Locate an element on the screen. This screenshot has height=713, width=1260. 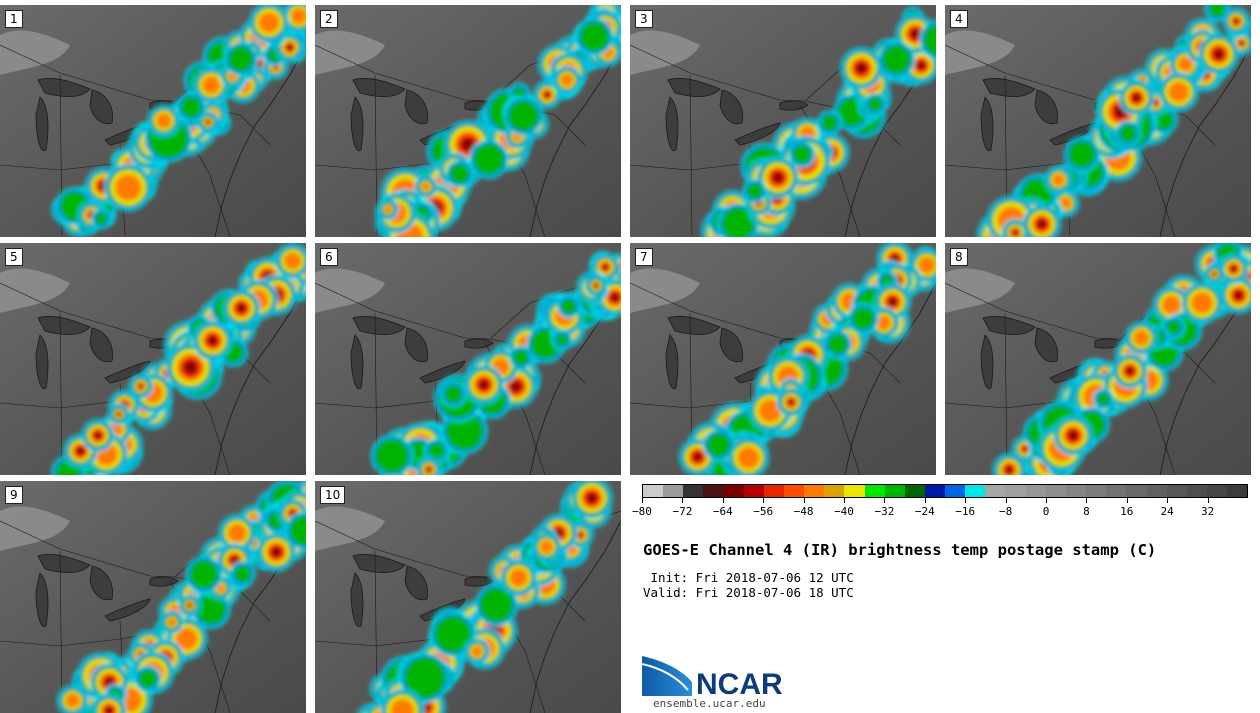
member-number-label: 3 is located at coordinates (644, 19).